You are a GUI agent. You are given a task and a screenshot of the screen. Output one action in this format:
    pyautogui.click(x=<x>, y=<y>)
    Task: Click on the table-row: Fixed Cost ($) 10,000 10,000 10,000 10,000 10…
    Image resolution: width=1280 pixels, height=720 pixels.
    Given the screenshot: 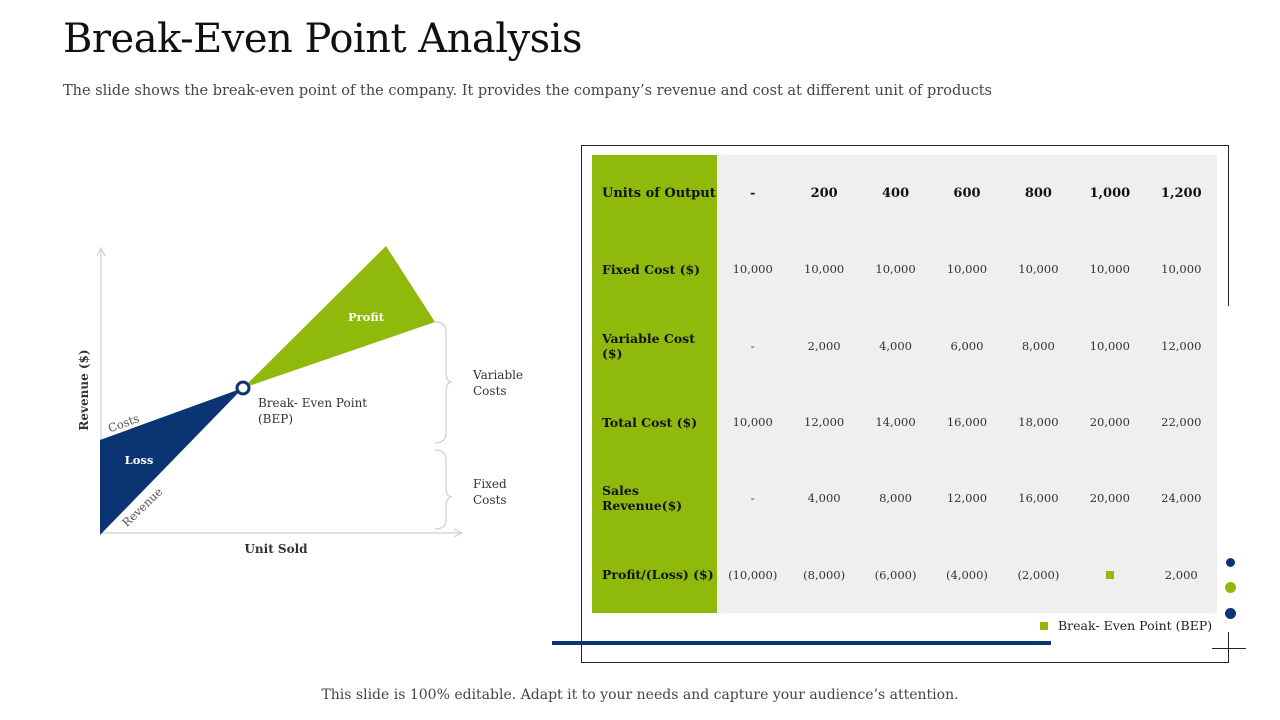 What is the action you would take?
    pyautogui.click(x=904, y=269)
    